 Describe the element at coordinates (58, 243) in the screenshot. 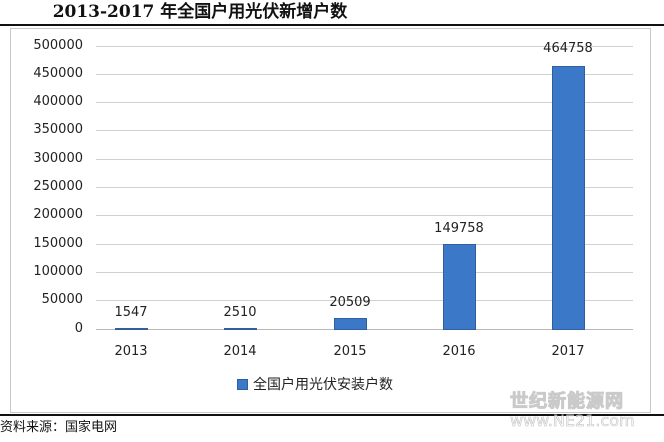

I see `y-tick: 150000` at that location.